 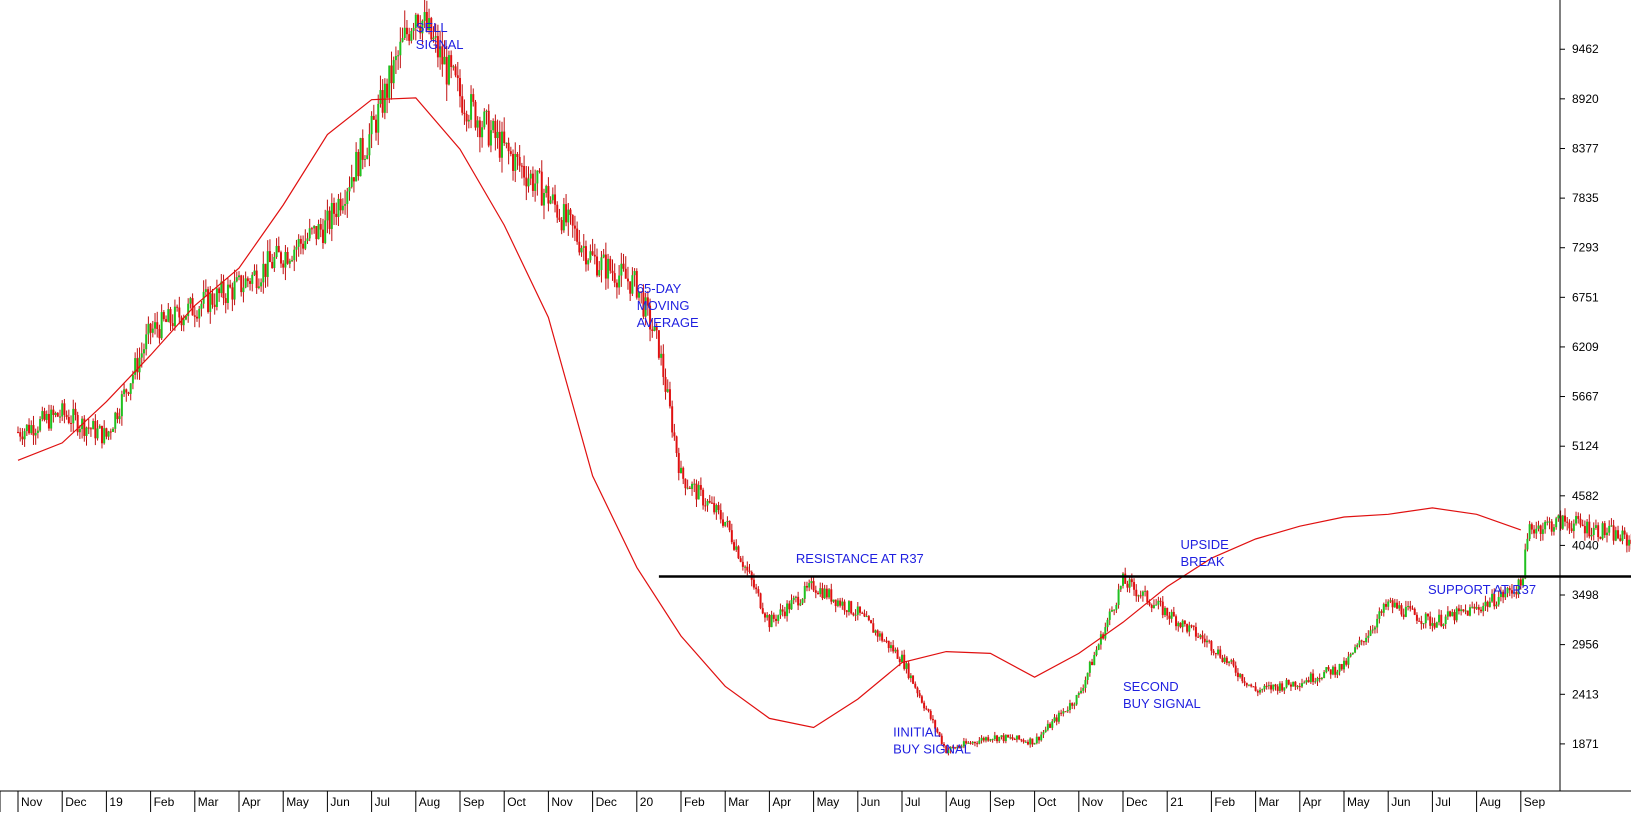 What do you see at coordinates (932, 741) in the screenshot?
I see `annotation-initial-buy: IINITIAL BUY SIGNAL` at bounding box center [932, 741].